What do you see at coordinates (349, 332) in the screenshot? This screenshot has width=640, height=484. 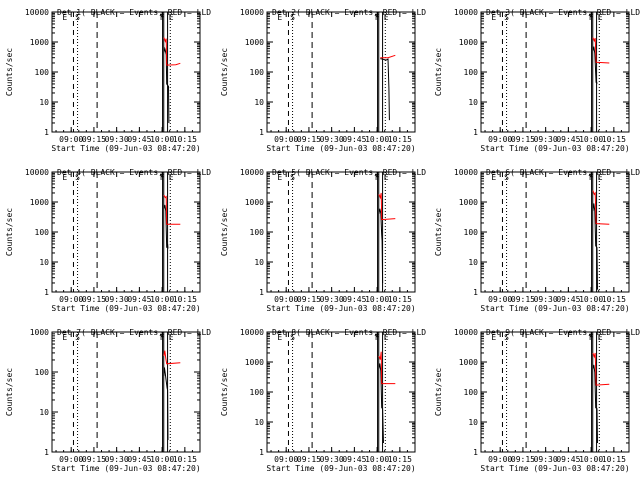 I see `panel-title: Det 8( BLACK = Events, RED = LLD` at bounding box center [349, 332].